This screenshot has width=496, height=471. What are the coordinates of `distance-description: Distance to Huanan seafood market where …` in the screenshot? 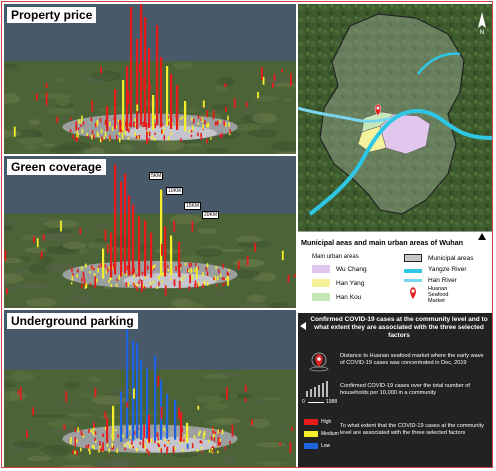 It's located at (412, 359).